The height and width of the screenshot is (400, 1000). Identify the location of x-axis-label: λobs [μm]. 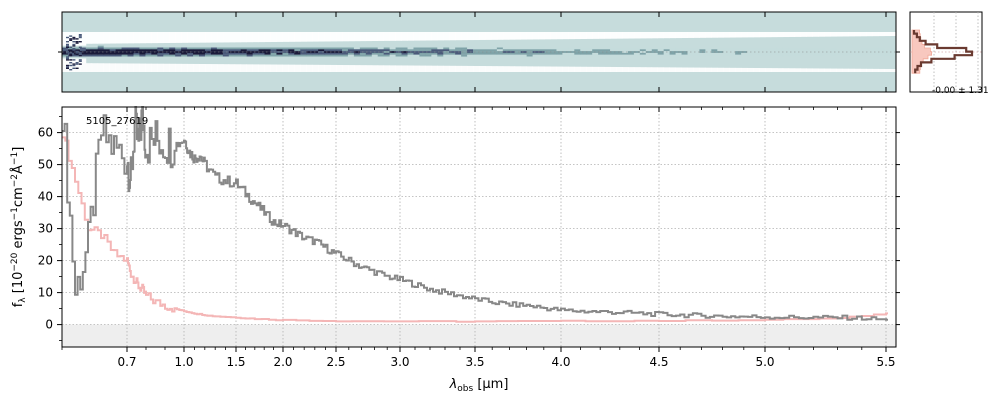
(479, 385).